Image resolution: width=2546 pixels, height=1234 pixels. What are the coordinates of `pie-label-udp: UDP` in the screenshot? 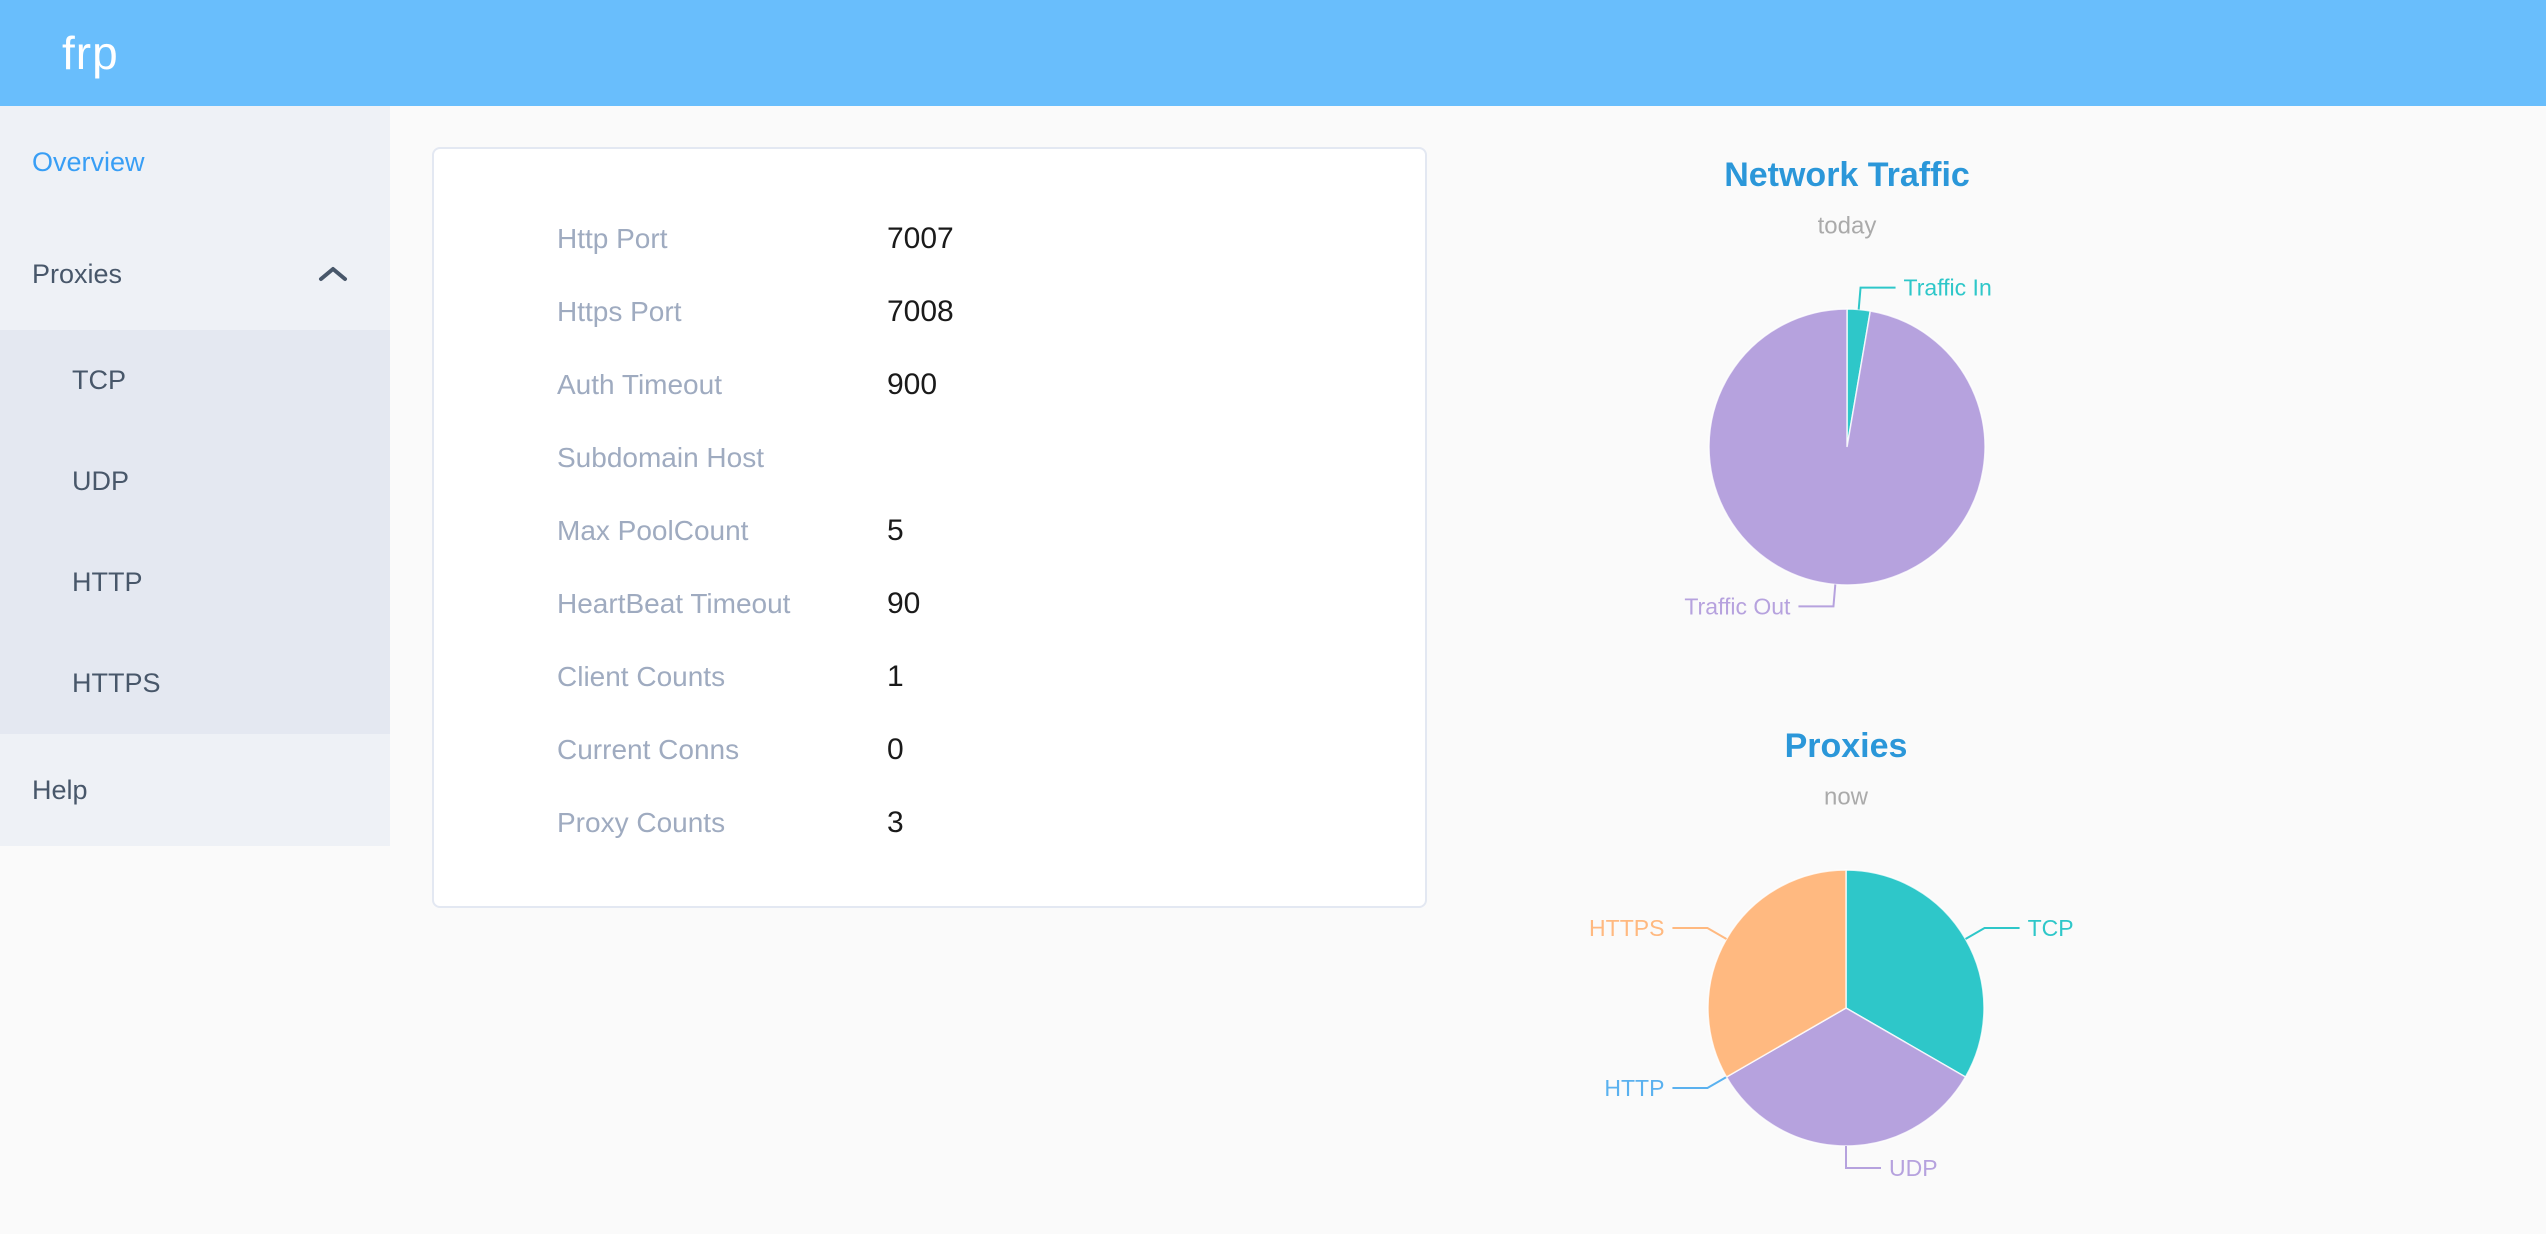 It's located at (1913, 1168).